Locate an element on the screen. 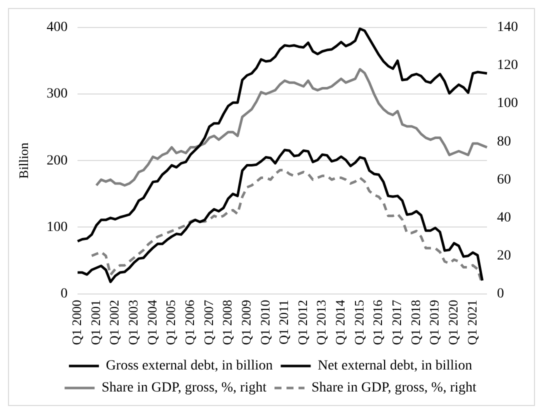  y-tick-label: 100 is located at coordinates (57, 227).